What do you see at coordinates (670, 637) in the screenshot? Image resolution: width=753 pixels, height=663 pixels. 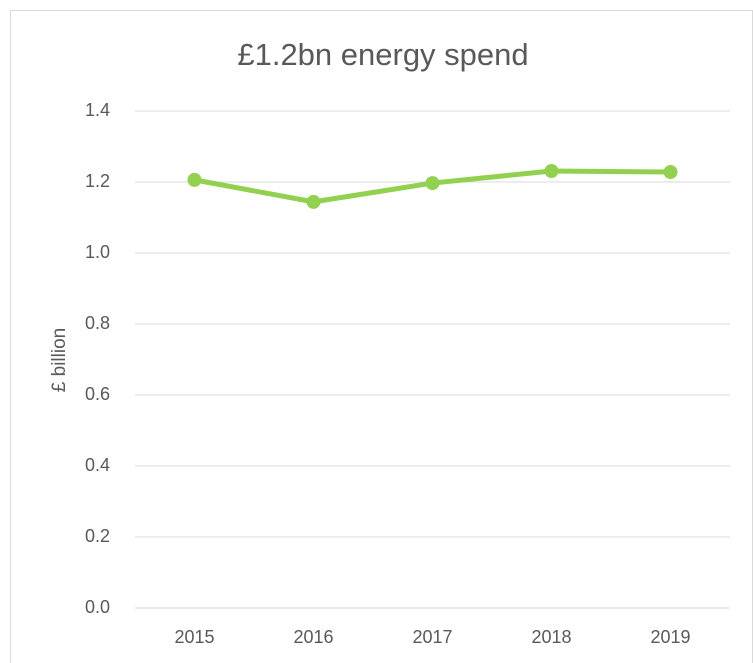 I see `x-tick-label: 2019` at bounding box center [670, 637].